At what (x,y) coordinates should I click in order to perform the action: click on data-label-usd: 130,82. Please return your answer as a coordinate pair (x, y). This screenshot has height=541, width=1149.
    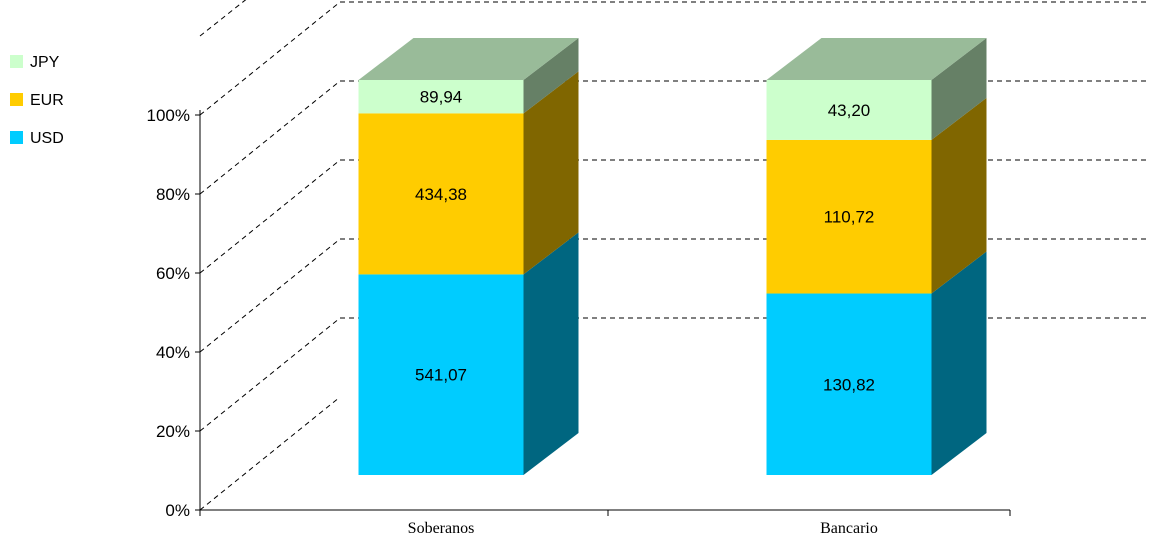
    Looking at the image, I should click on (849, 384).